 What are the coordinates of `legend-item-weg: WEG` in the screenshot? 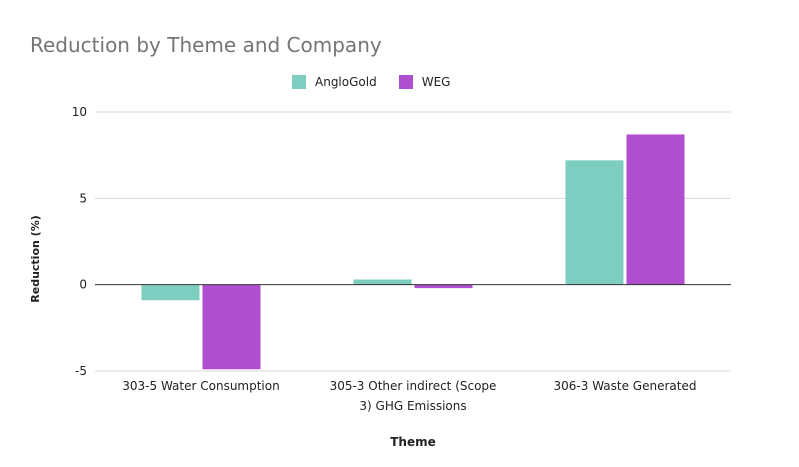 It's located at (424, 82).